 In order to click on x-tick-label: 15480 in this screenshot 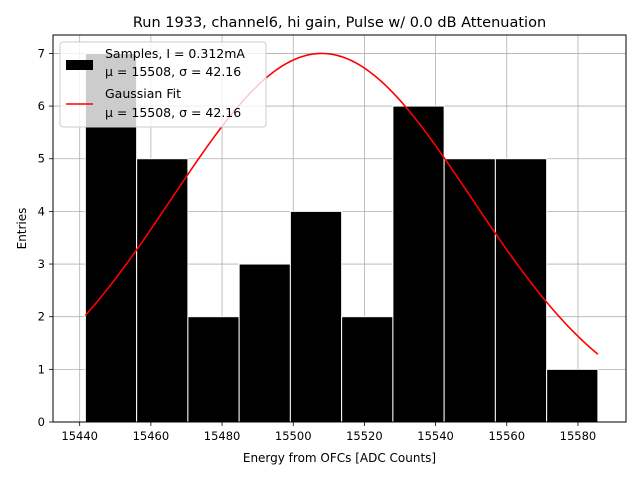, I will do `click(222, 436)`.